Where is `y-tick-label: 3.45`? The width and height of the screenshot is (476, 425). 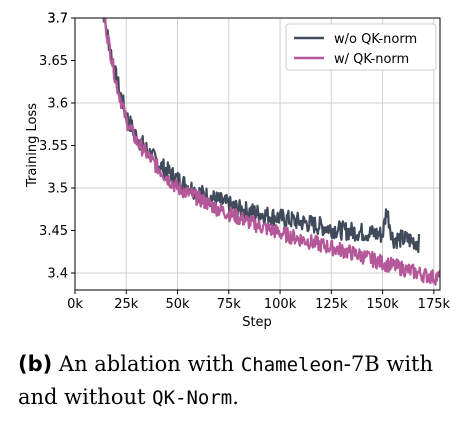 y-tick-label: 3.45 is located at coordinates (53, 231).